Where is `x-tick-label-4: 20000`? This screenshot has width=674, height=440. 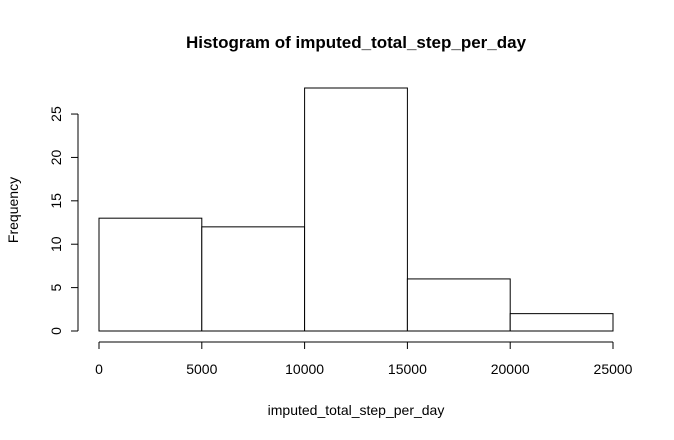 x-tick-label-4: 20000 is located at coordinates (510, 369).